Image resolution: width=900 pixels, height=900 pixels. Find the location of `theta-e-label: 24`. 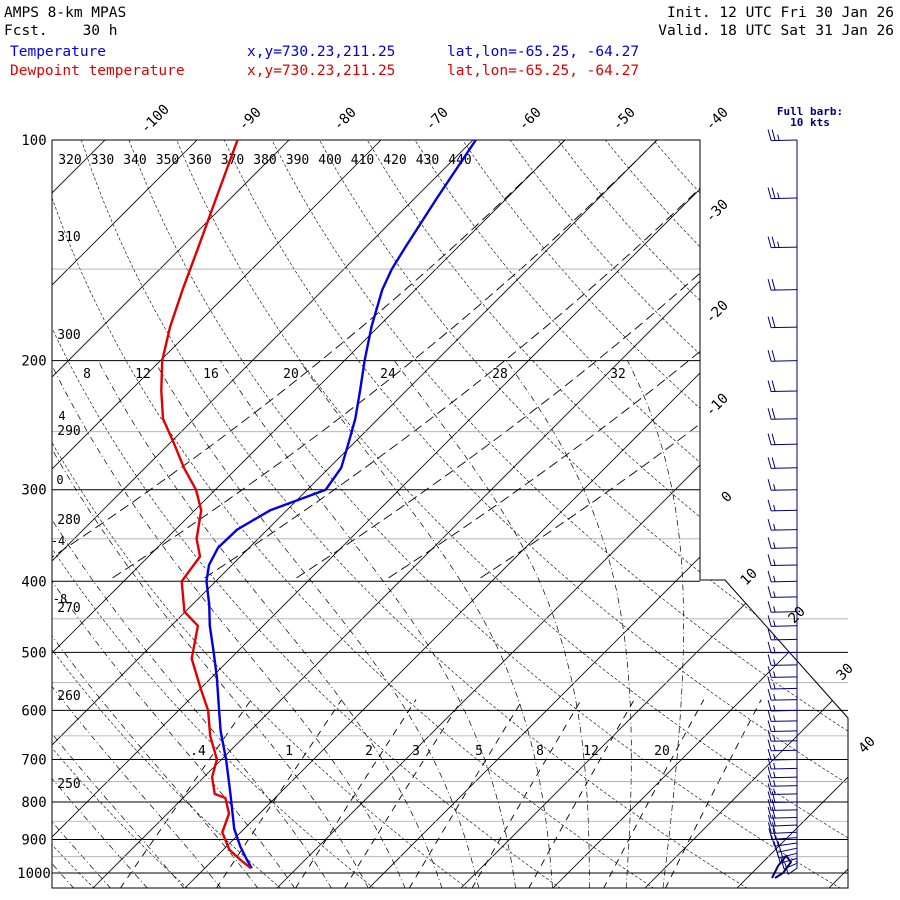

theta-e-label: 24 is located at coordinates (388, 374).